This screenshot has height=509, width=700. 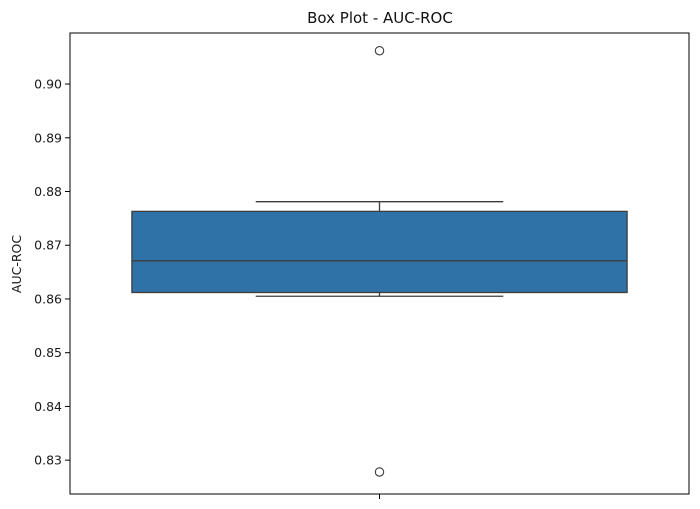 I want to click on y-tick-label: 0.85, so click(x=48, y=352).